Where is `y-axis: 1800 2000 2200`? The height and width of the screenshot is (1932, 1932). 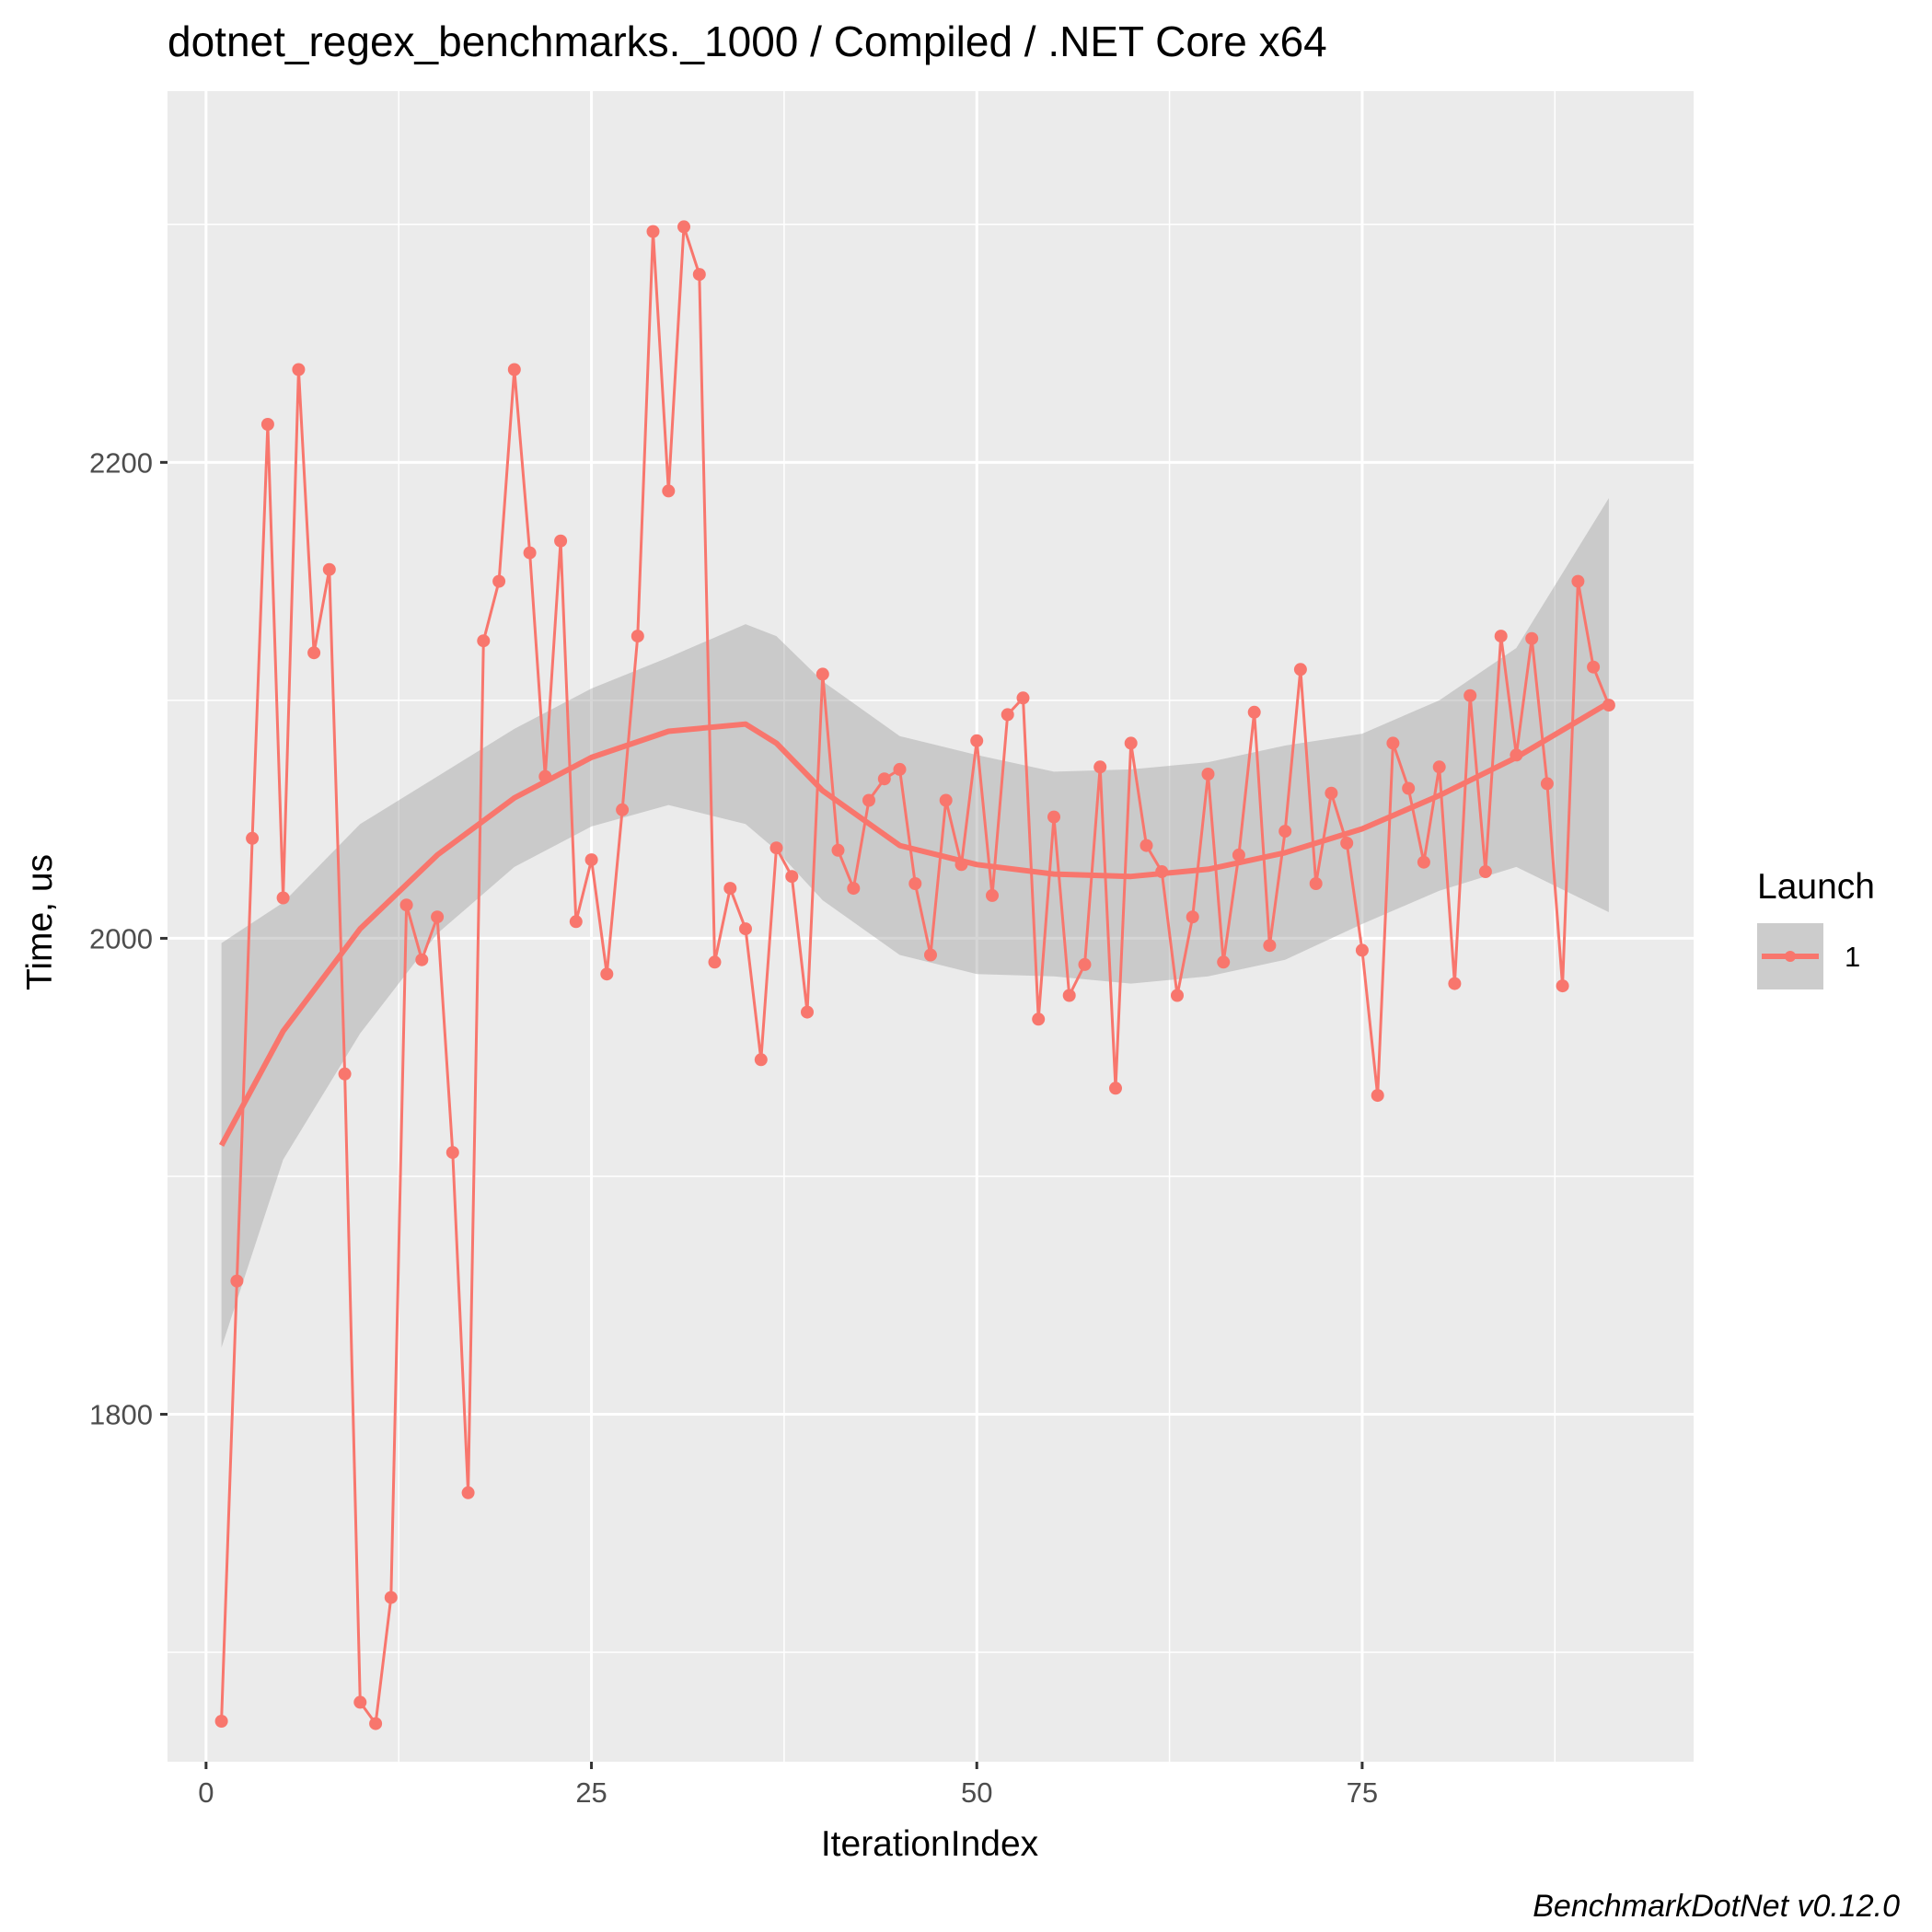
y-axis: 1800 2000 2200 is located at coordinates (129, 939).